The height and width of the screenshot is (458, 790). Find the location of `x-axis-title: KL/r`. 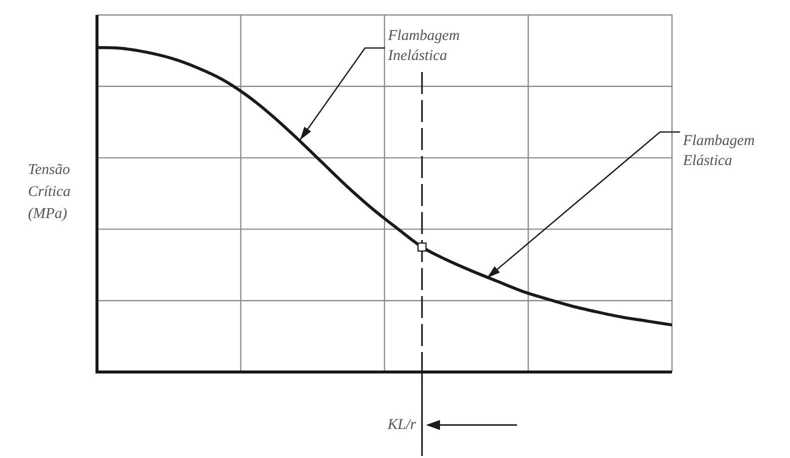

x-axis-title: KL/r is located at coordinates (401, 424).